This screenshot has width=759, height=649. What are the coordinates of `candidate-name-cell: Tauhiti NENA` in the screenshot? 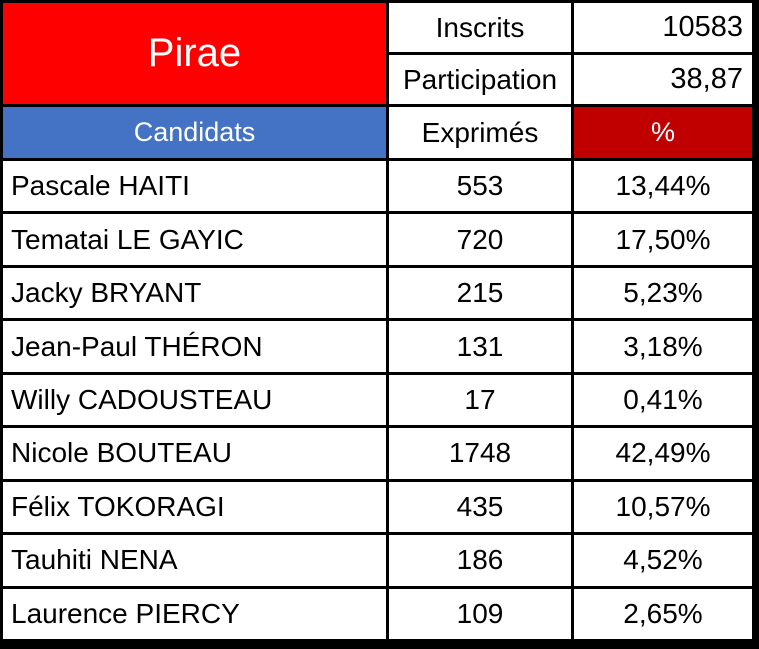 It's located at (194, 560).